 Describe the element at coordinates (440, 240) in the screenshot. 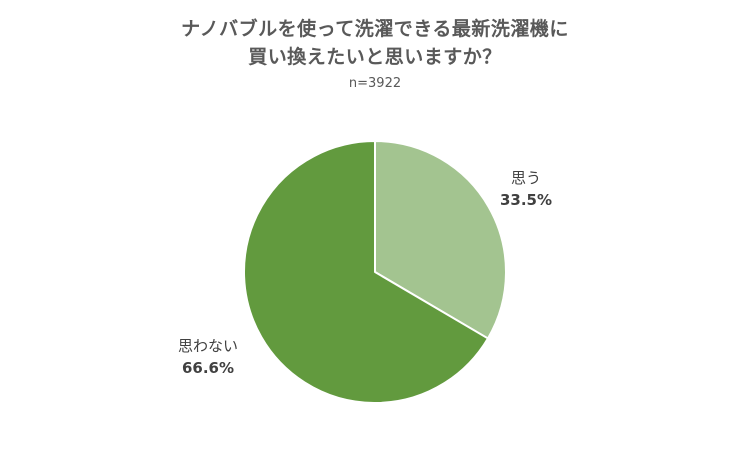

I see `pie-slice-omou` at that location.